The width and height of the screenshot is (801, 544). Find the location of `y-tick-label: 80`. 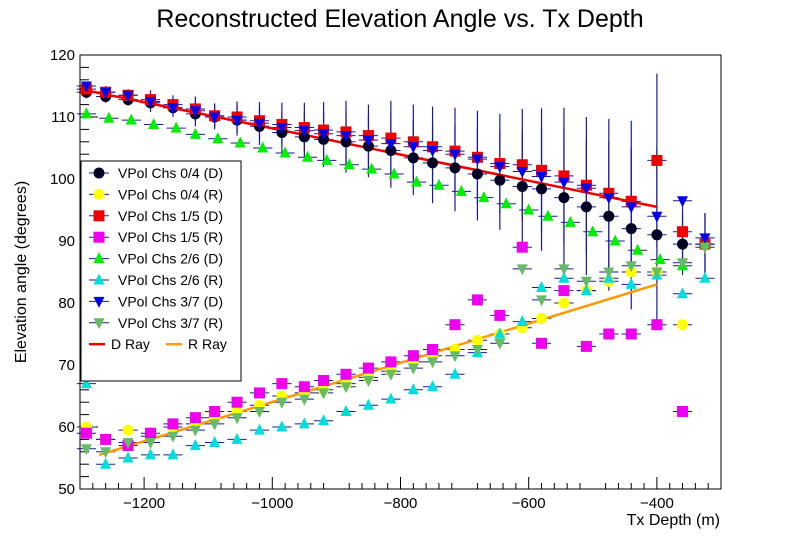

y-tick-label: 80 is located at coordinates (66, 303).